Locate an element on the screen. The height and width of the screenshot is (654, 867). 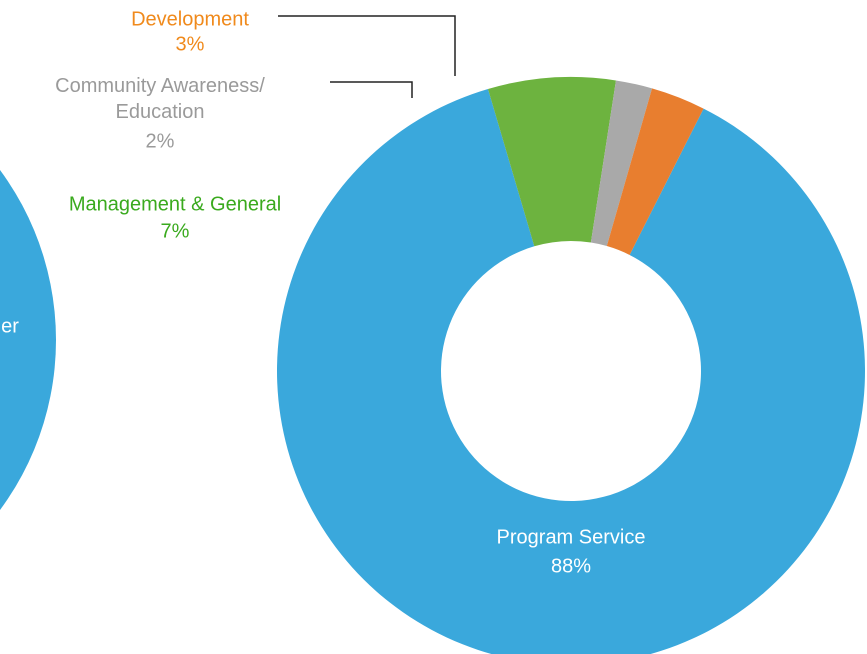
slice-value: 7% is located at coordinates (175, 231).